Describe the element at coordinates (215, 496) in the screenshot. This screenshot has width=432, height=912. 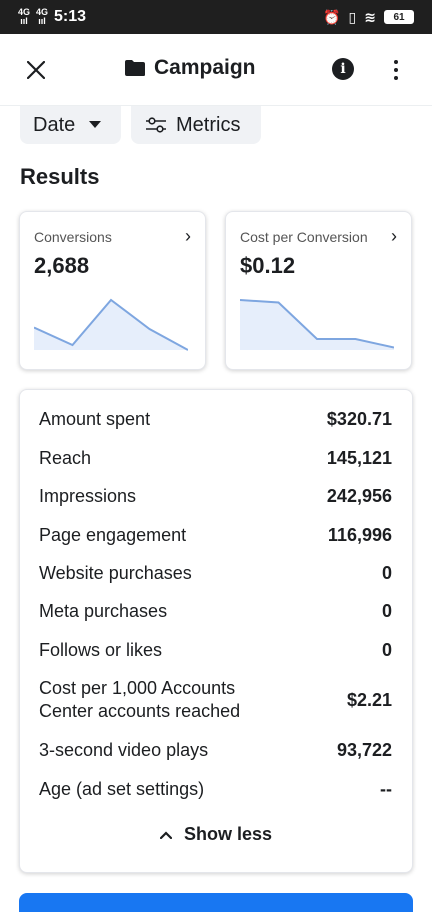
I see `metric-row: Impressions 242,956` at that location.